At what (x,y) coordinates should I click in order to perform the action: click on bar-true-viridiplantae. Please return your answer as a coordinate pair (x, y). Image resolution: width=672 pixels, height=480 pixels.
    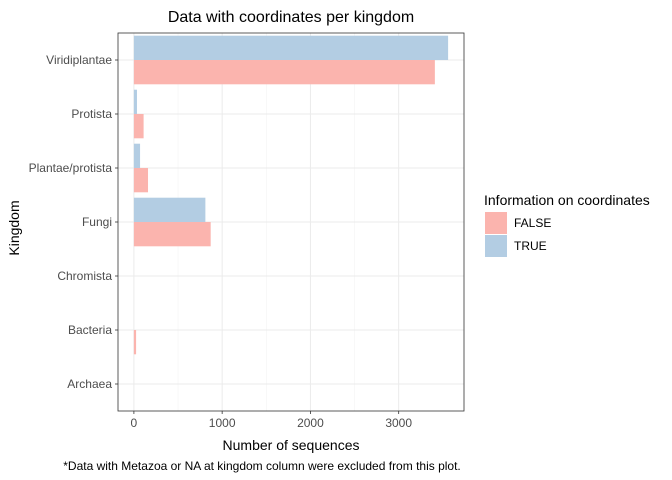
    Looking at the image, I should click on (291, 47).